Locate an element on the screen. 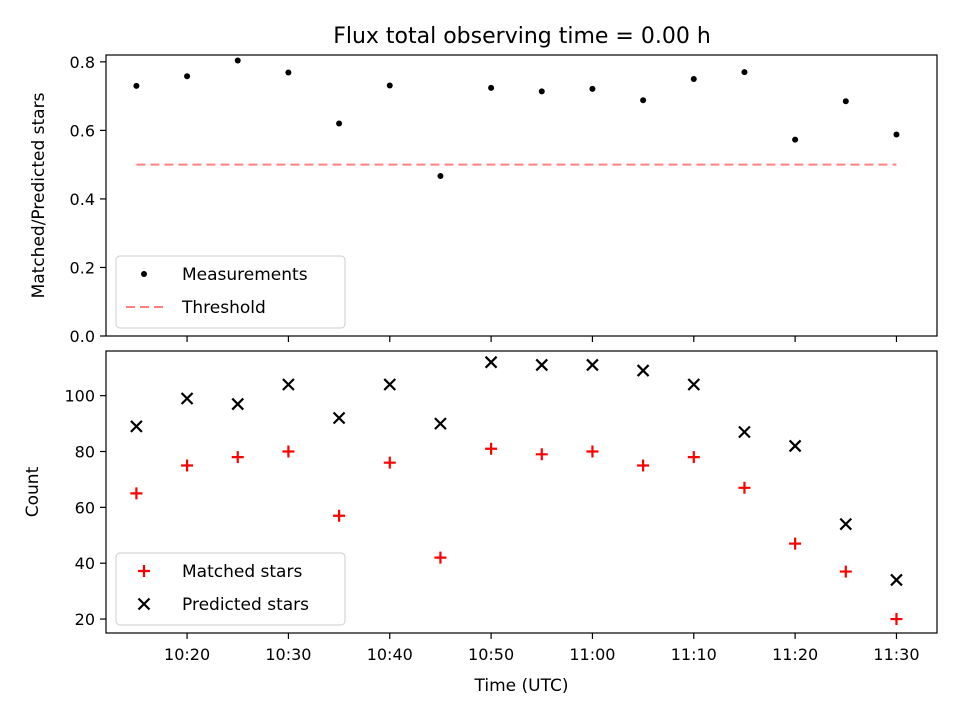 Image resolution: width=960 pixels, height=720 pixels. x-tick-label: 10:20 is located at coordinates (187, 654).